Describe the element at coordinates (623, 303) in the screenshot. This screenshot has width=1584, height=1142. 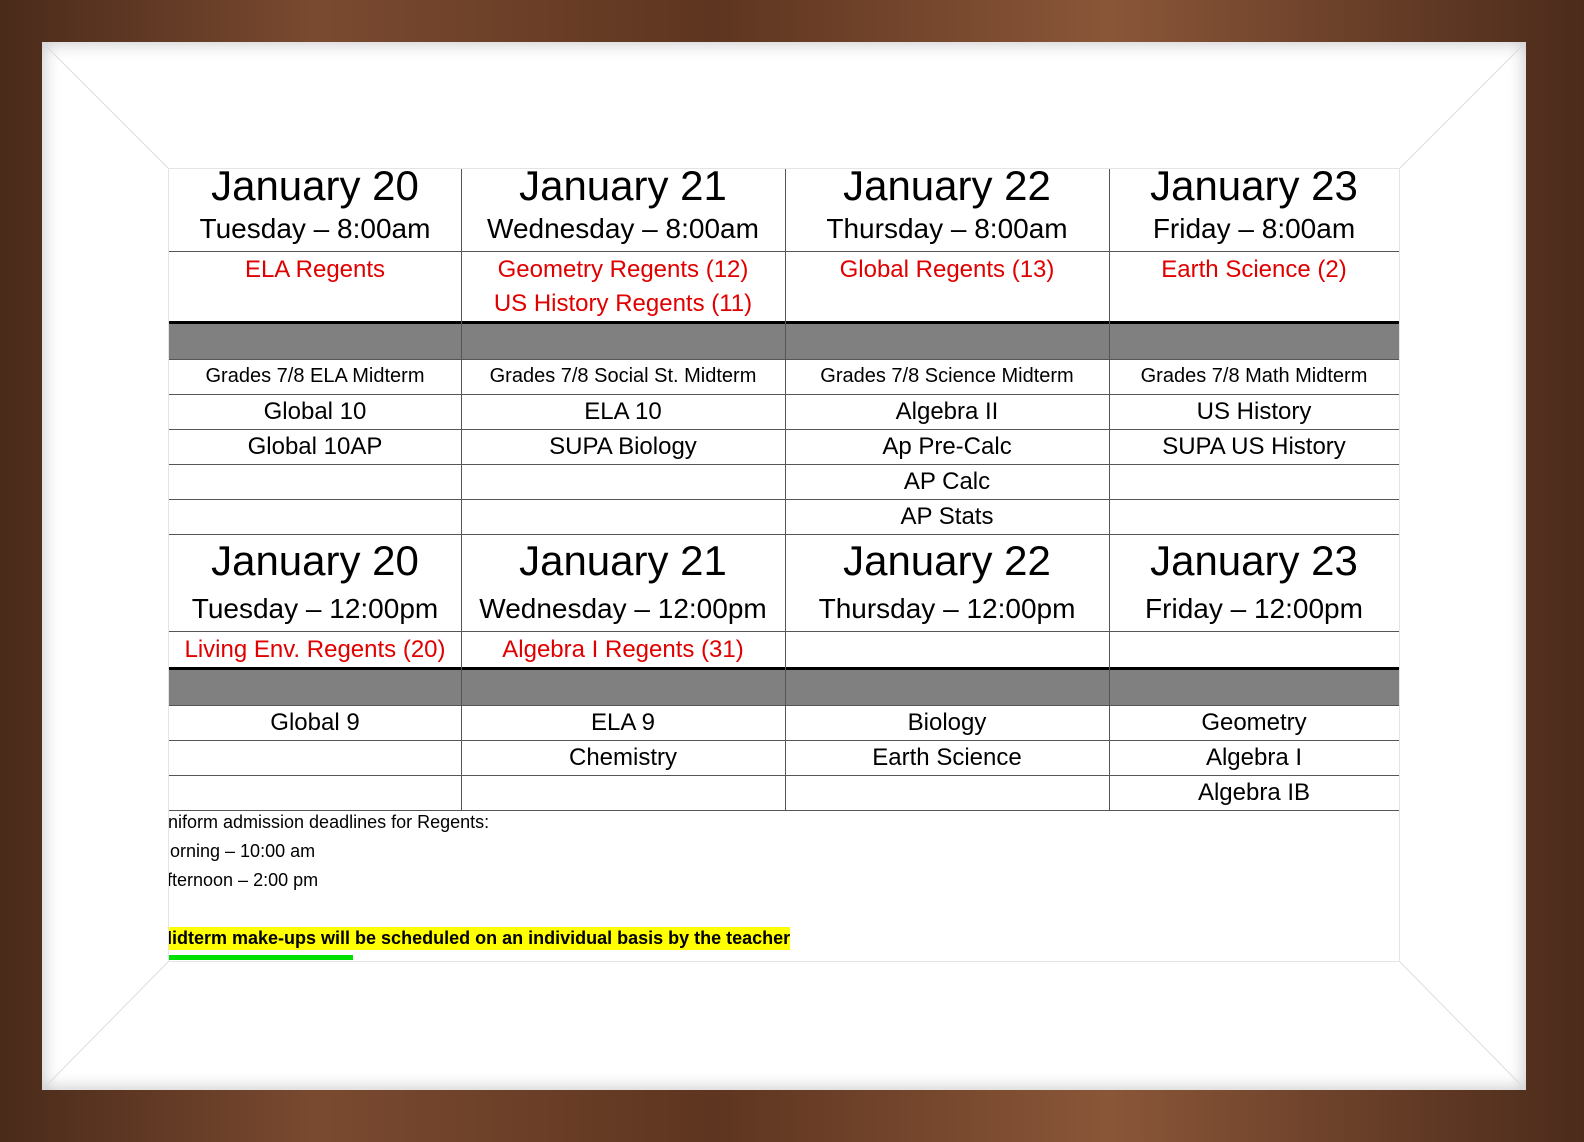
I see `regents-exam: US History Regents (11)` at that location.